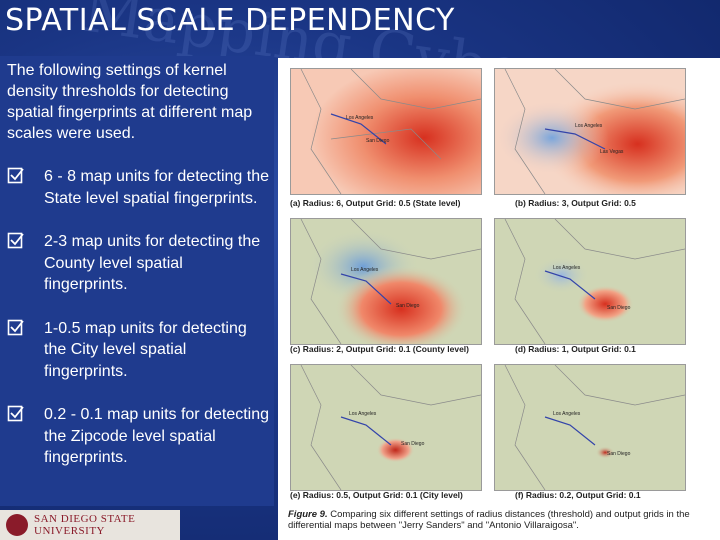  I want to click on map-a: Los Angeles San Diego, so click(386, 131).